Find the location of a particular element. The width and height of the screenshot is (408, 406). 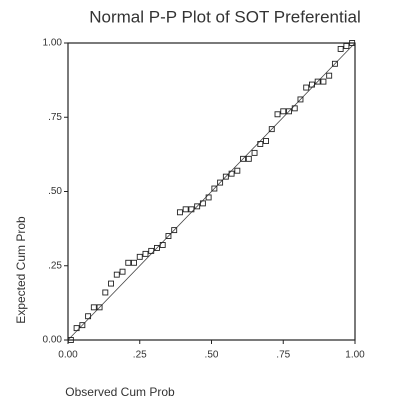

x-tick-label: 0.00 is located at coordinates (68, 355).